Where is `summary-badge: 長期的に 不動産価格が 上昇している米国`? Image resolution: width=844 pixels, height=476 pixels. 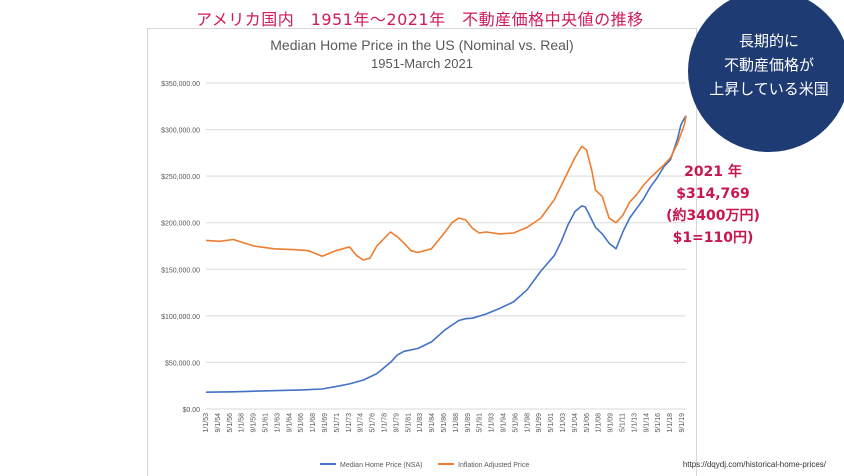 summary-badge: 長期的に 不動産価格が 上昇している米国 is located at coordinates (766, 76).